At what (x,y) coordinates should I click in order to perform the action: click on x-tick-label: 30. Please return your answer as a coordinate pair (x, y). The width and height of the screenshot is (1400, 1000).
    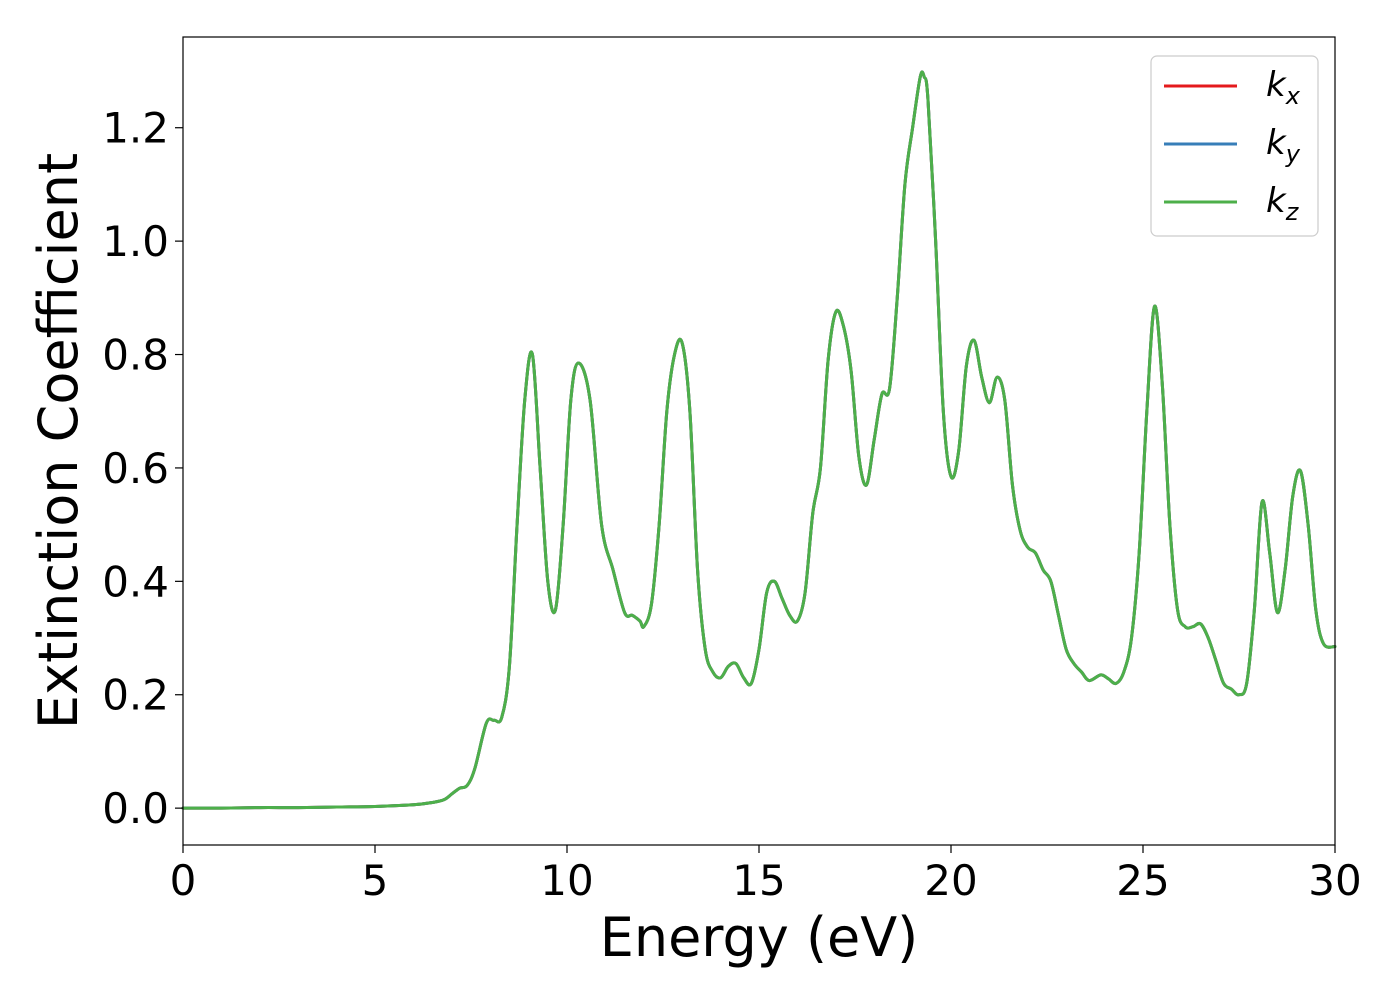
    Looking at the image, I should click on (1334, 880).